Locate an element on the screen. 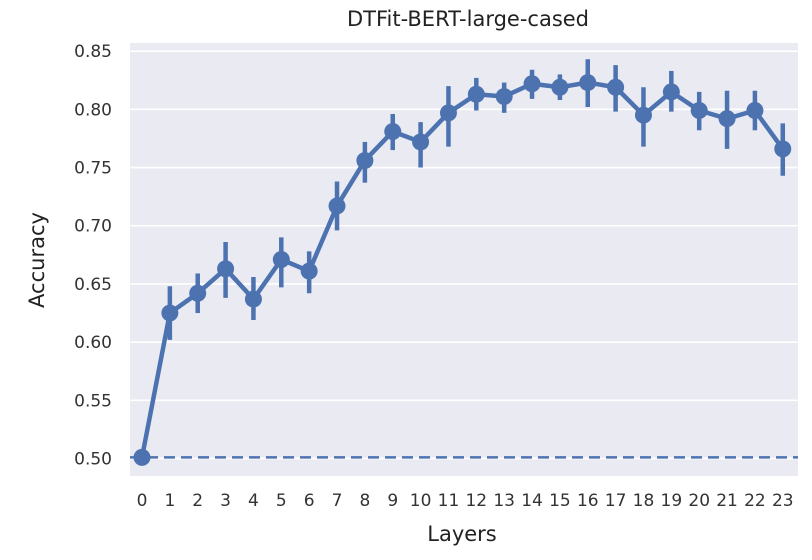 The height and width of the screenshot is (560, 812). x-tick-label: 9 is located at coordinates (392, 501).